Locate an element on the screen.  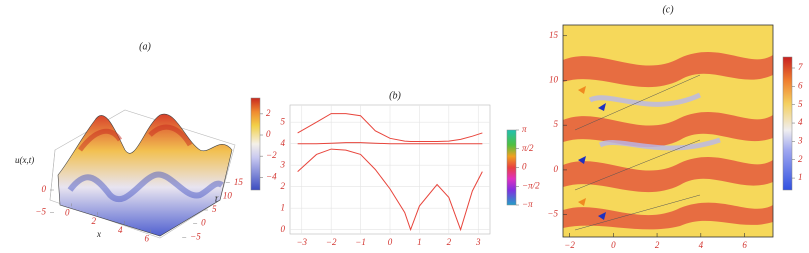
colorbar-tick-label: −π/2 is located at coordinates (531, 185).